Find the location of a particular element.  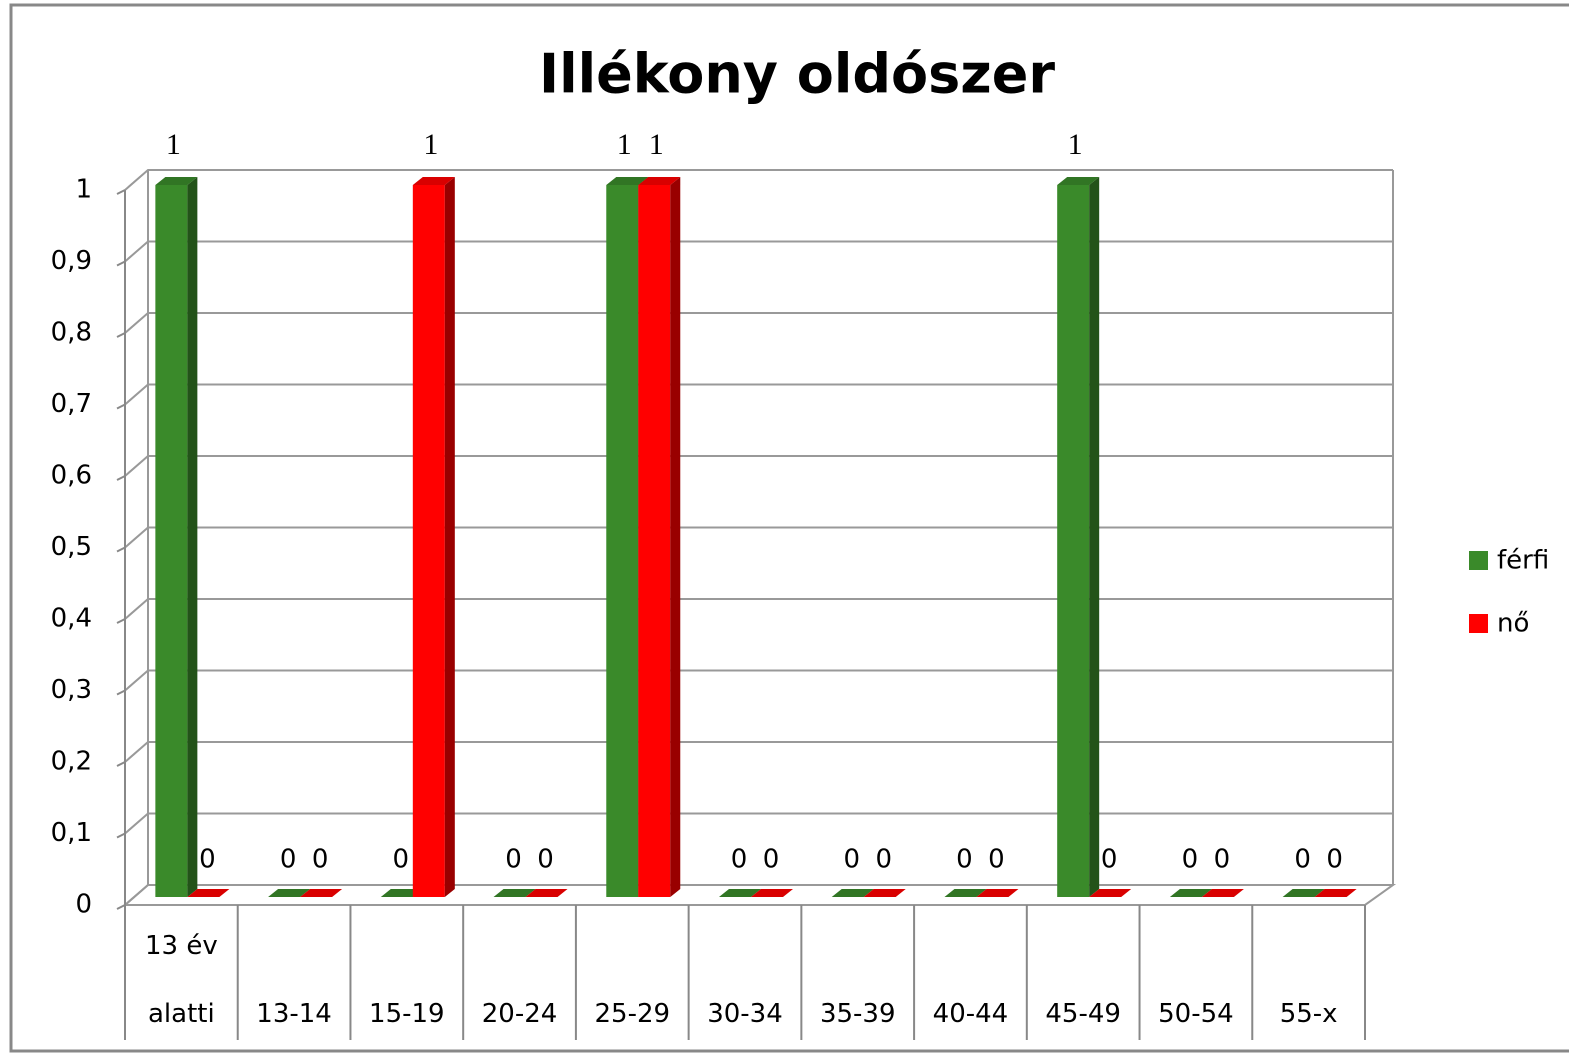

x-tick-label: 50-54 is located at coordinates (1196, 1014).